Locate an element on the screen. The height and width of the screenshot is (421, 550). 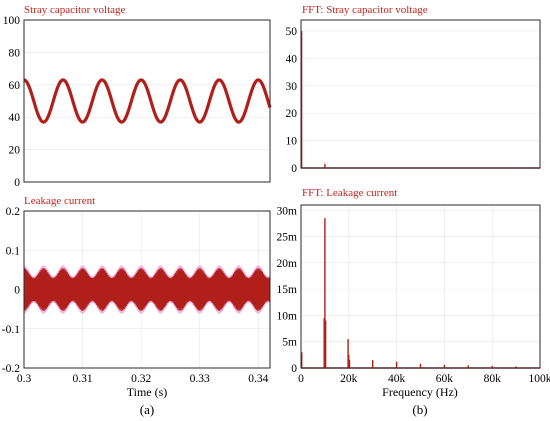
y-tick-label: 100 is located at coordinates (12, 21).